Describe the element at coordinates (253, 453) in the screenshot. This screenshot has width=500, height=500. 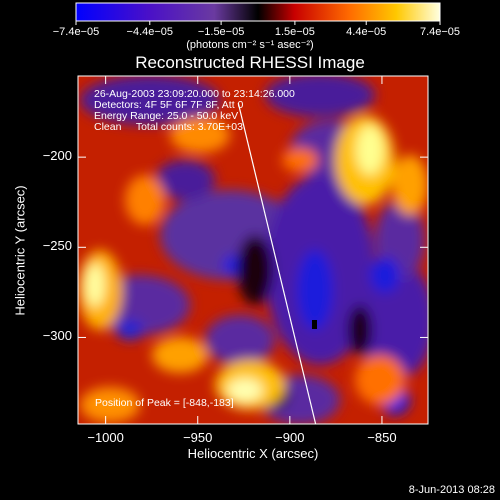
I see `x-axis-label: Heliocentric X (arcsec)` at that location.